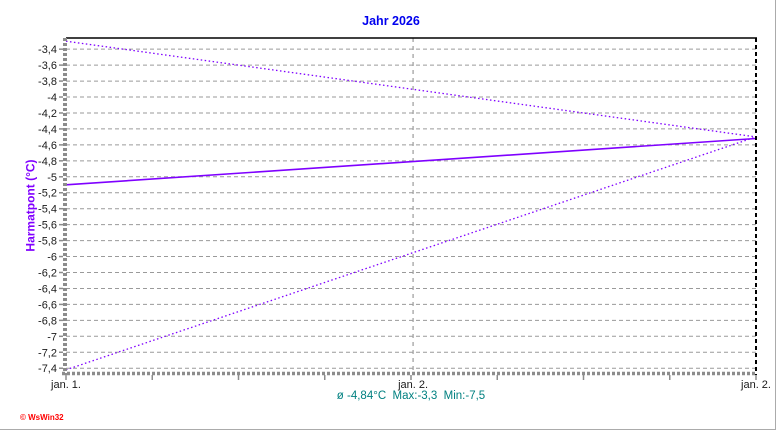 Image resolution: width=782 pixels, height=436 pixels. What do you see at coordinates (47, 305) in the screenshot?
I see `svg-text: -6,6` at bounding box center [47, 305].